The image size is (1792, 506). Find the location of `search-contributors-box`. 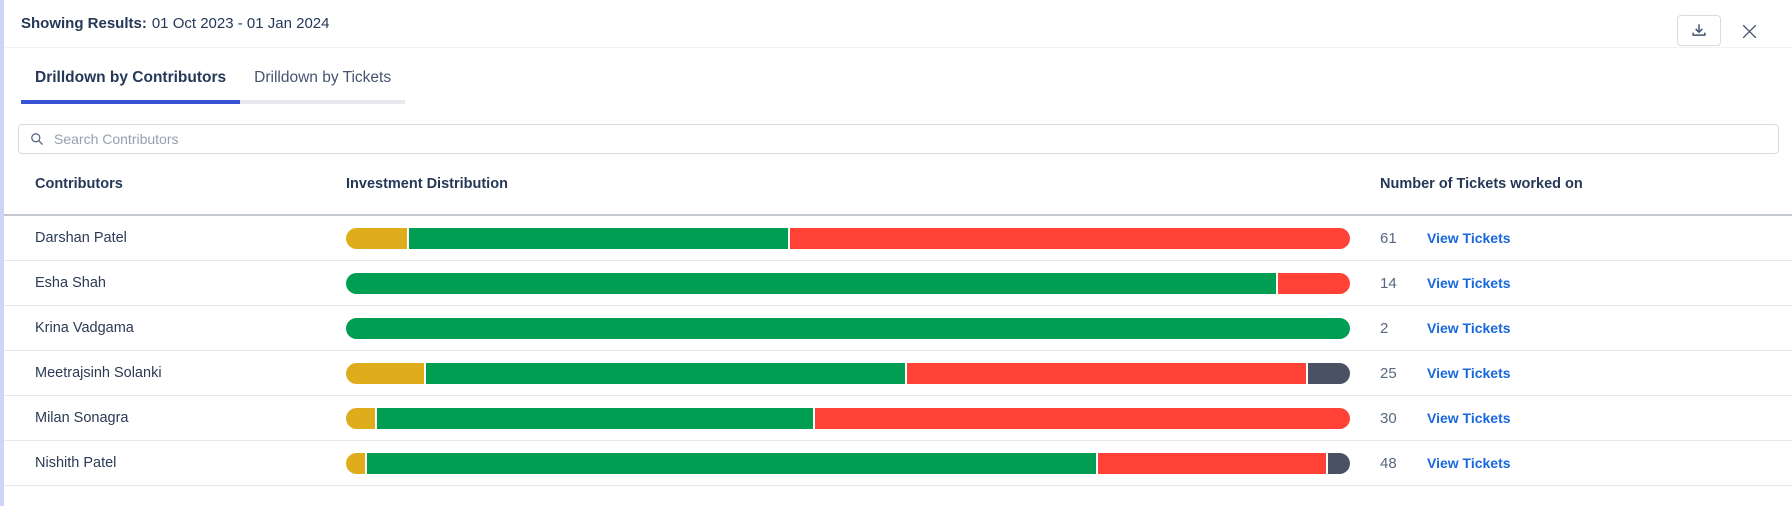

search-contributors-box is located at coordinates (898, 139).